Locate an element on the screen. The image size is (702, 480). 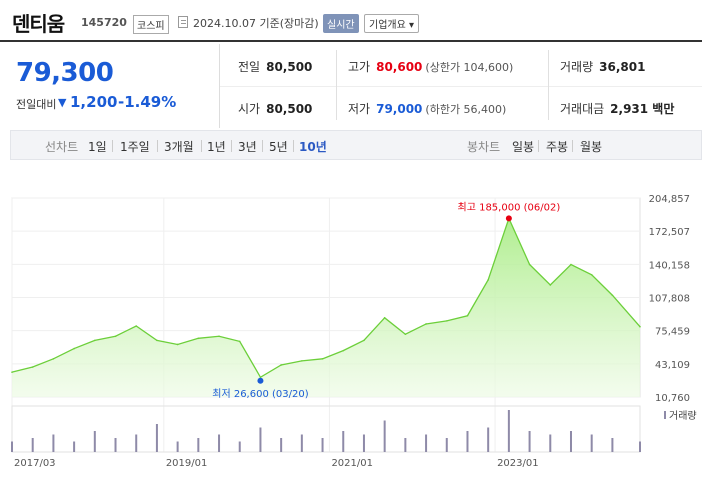
market-badge: 코스피 is located at coordinates (151, 24).